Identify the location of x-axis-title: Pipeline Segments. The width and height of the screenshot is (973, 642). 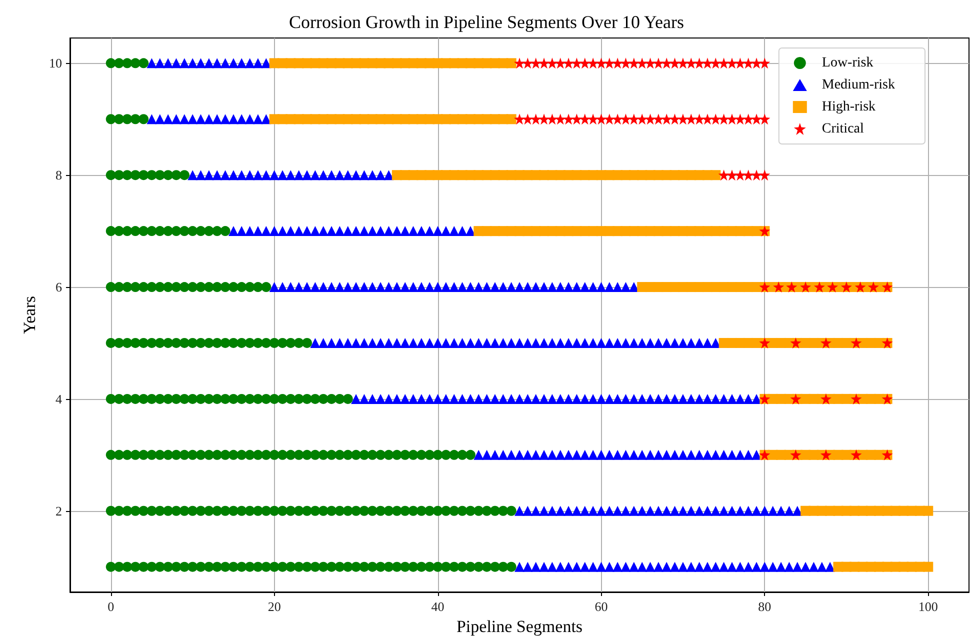
(519, 626).